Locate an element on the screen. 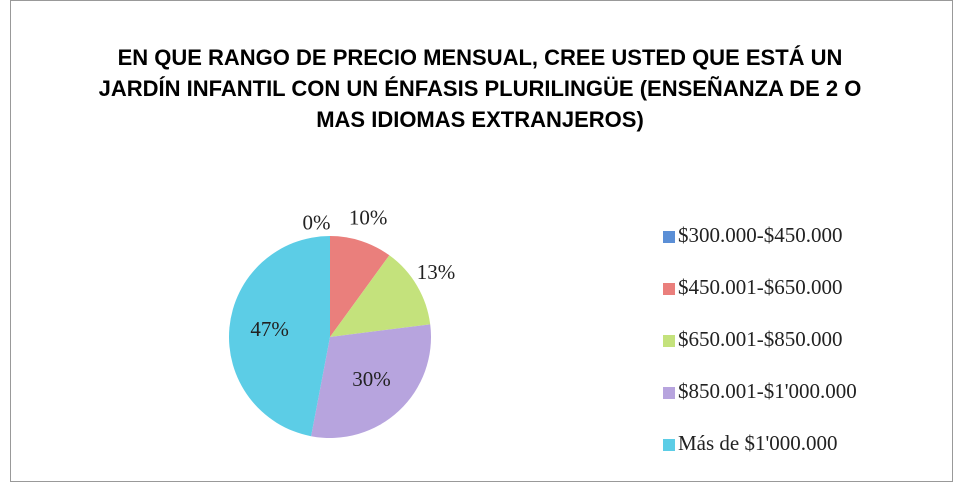  data-label: 0% is located at coordinates (316, 223).